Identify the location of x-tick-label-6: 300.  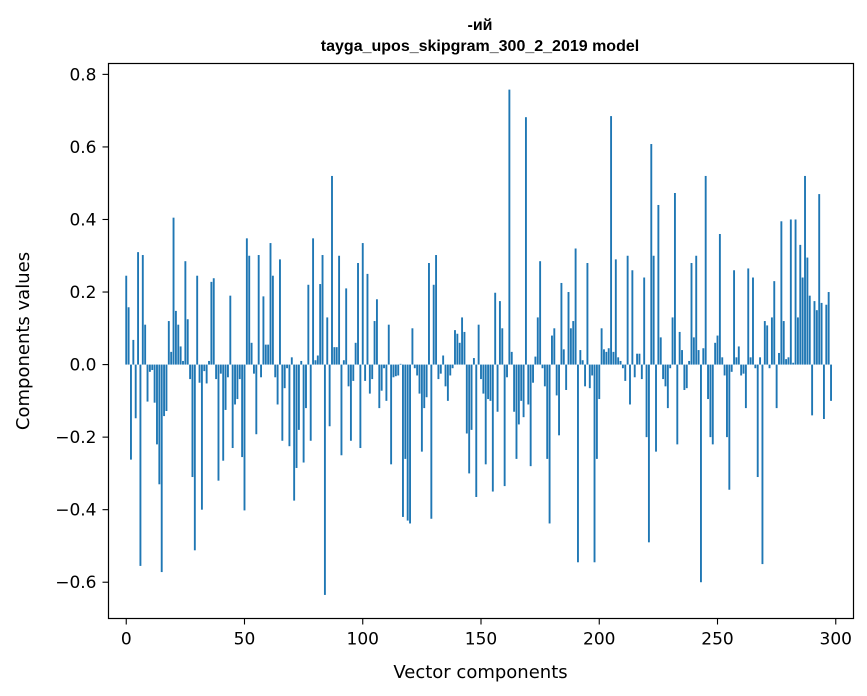
(836, 640).